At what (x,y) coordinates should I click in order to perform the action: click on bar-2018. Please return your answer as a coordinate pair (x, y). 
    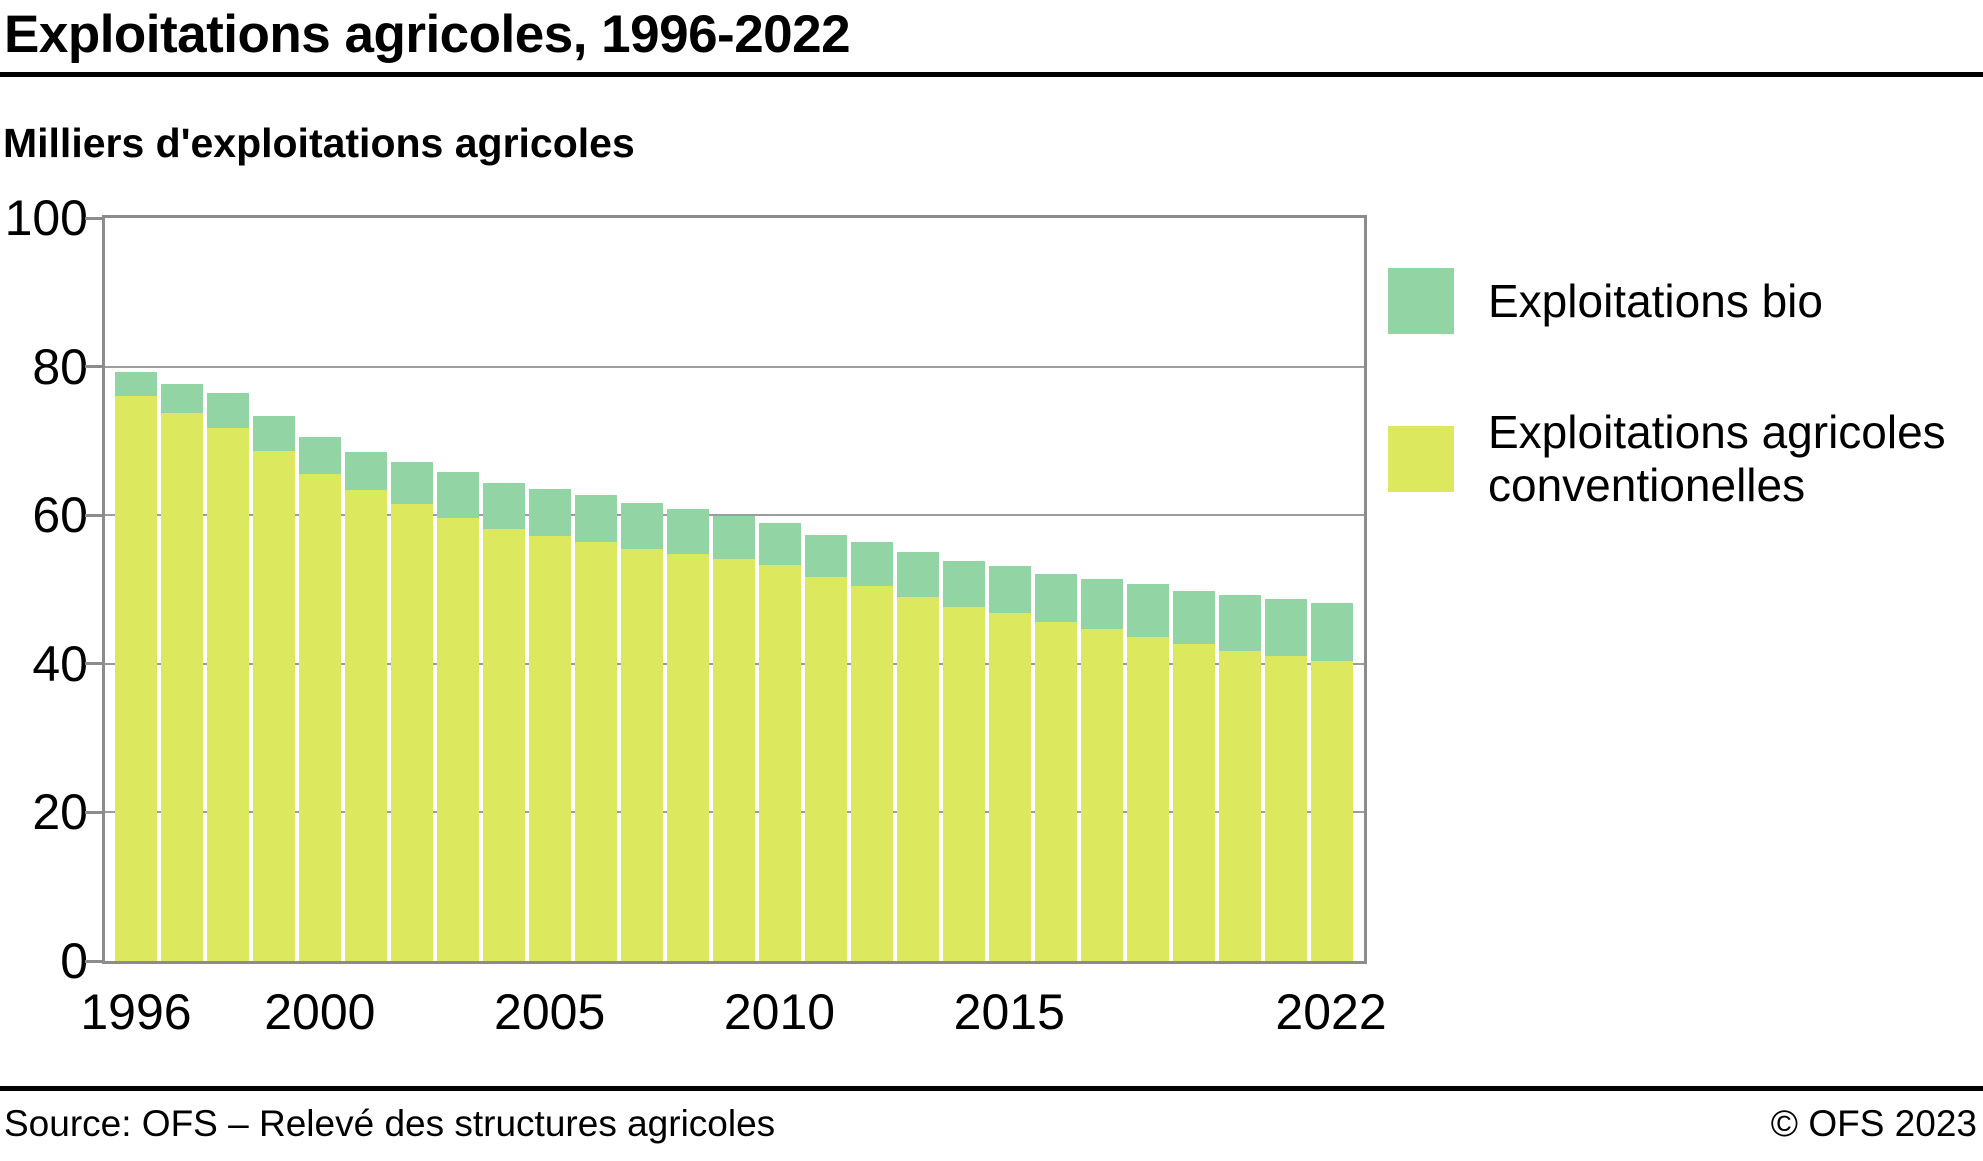
    Looking at the image, I should click on (1148, 589).